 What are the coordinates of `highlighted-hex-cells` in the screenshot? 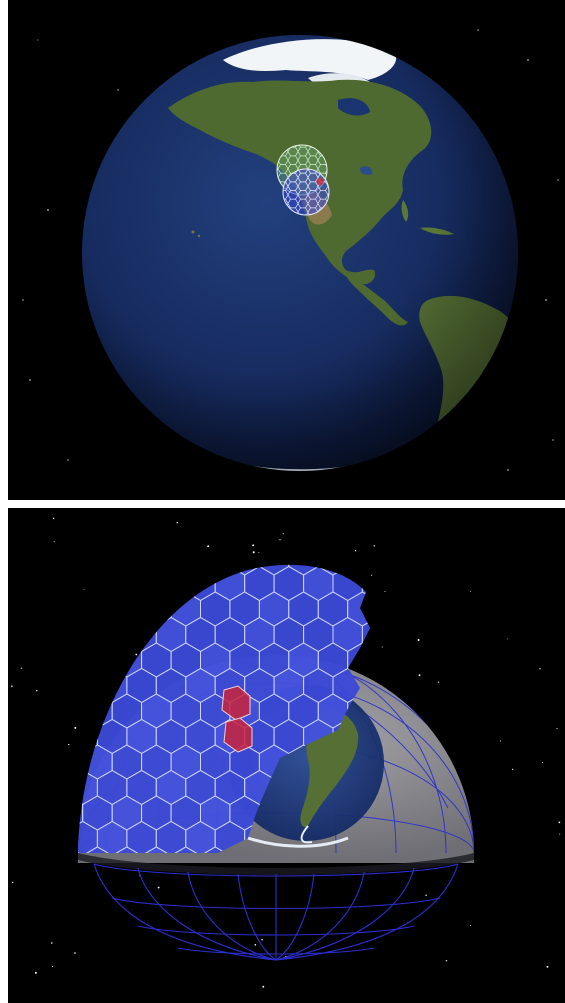 It's located at (237, 719).